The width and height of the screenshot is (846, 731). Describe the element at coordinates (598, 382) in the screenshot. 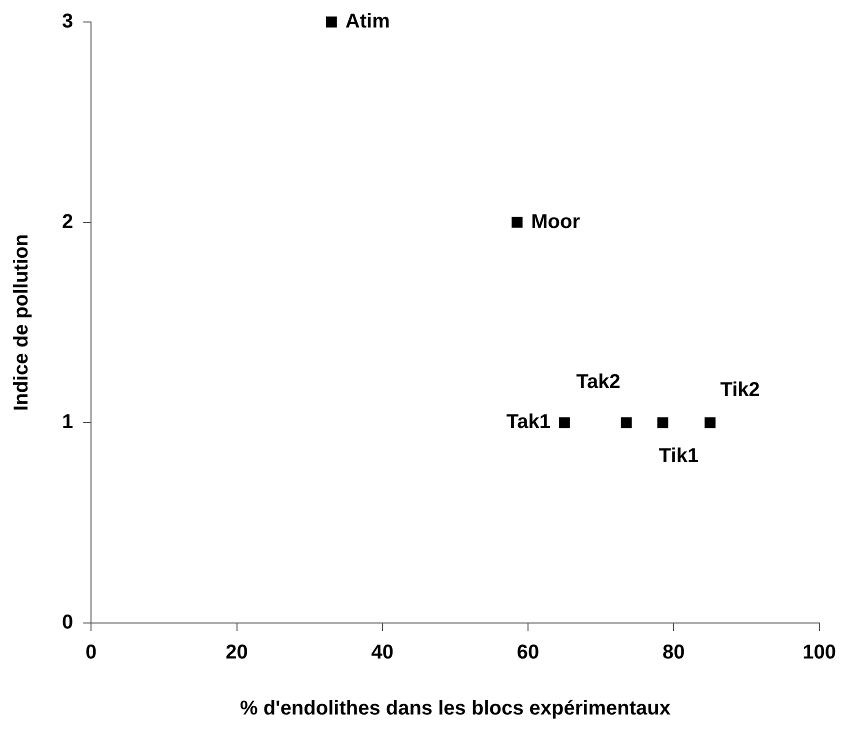

I see `annotation: Tak2` at that location.